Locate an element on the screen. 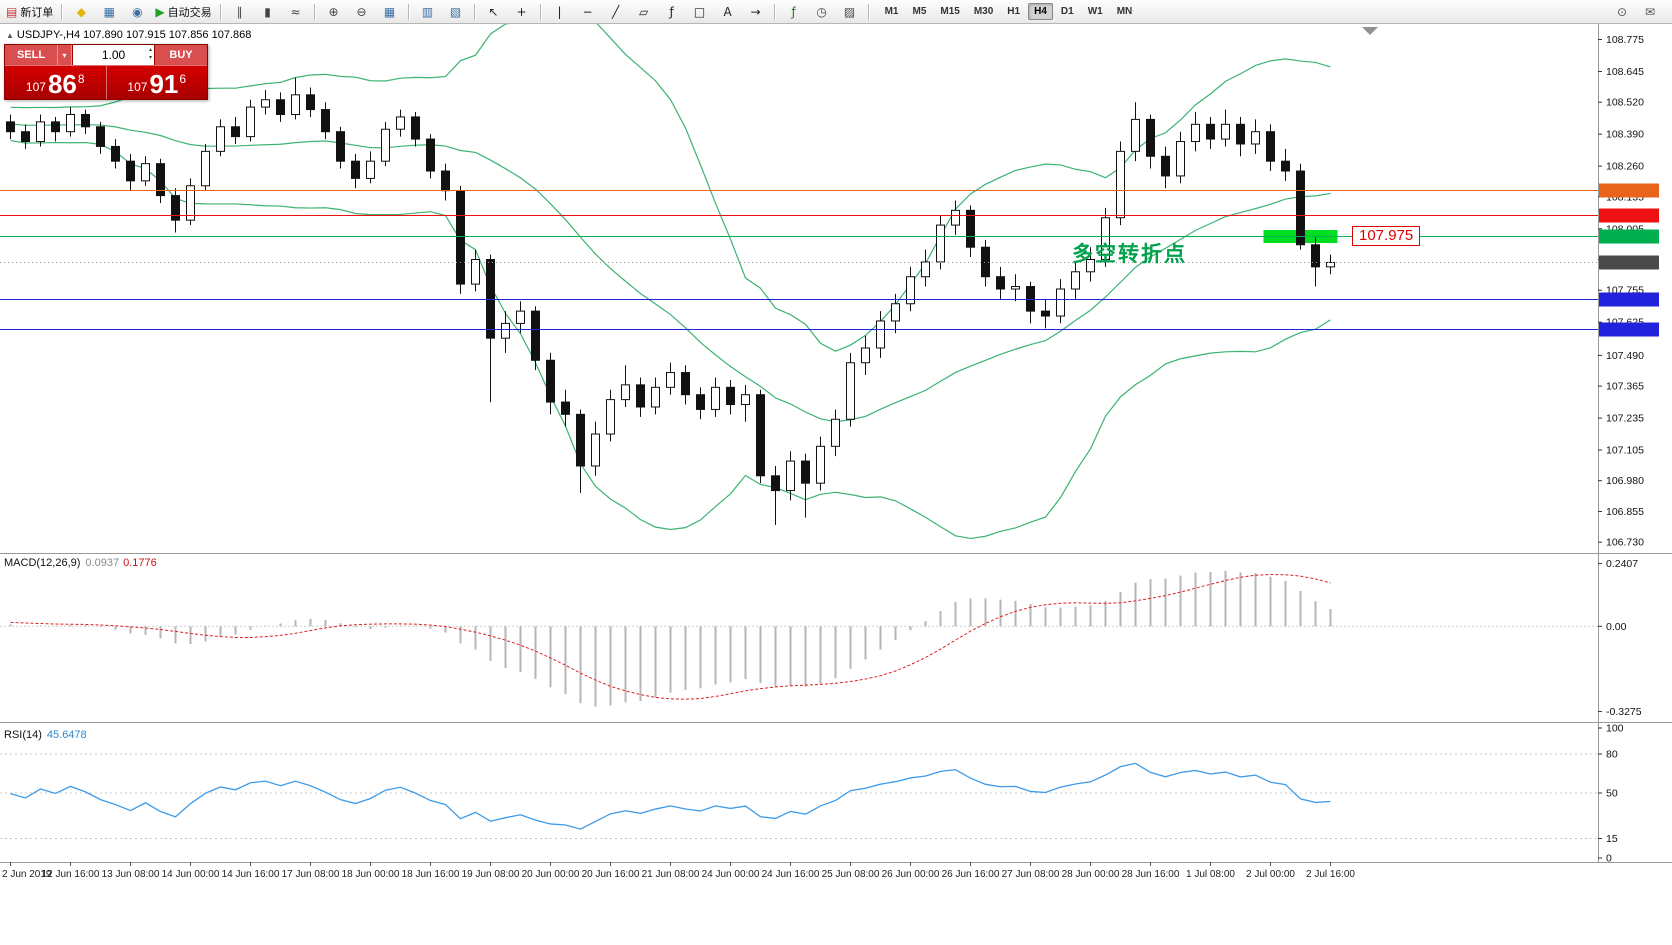 This screenshot has height=945, width=1672. svg-text: 17 Jun 08:00 is located at coordinates (311, 874).